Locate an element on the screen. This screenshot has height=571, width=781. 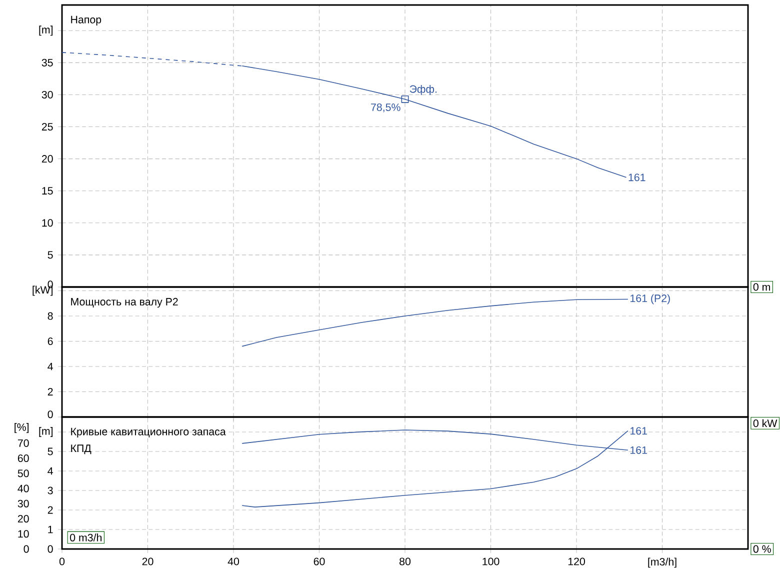
series-label: 161 (P2) is located at coordinates (650, 299).